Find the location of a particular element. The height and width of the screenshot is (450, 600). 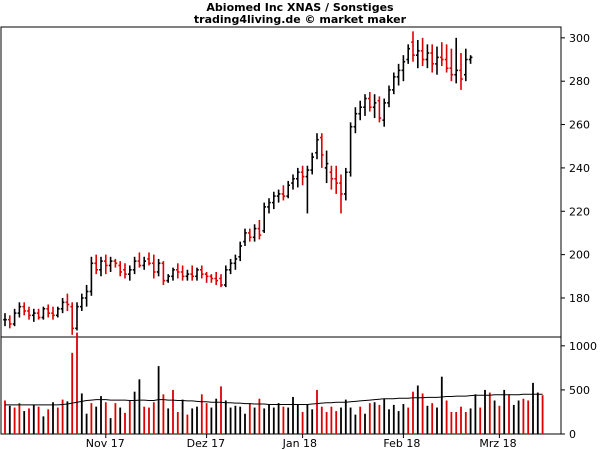

volume-tick-label: 1000 is located at coordinates (583, 346).